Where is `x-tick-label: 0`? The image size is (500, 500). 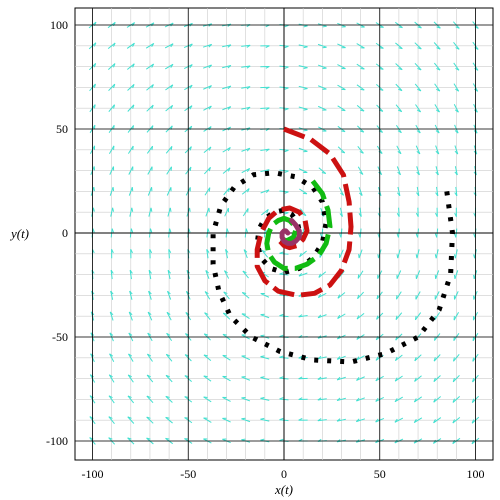
x-tick-label: 0 is located at coordinates (284, 474).